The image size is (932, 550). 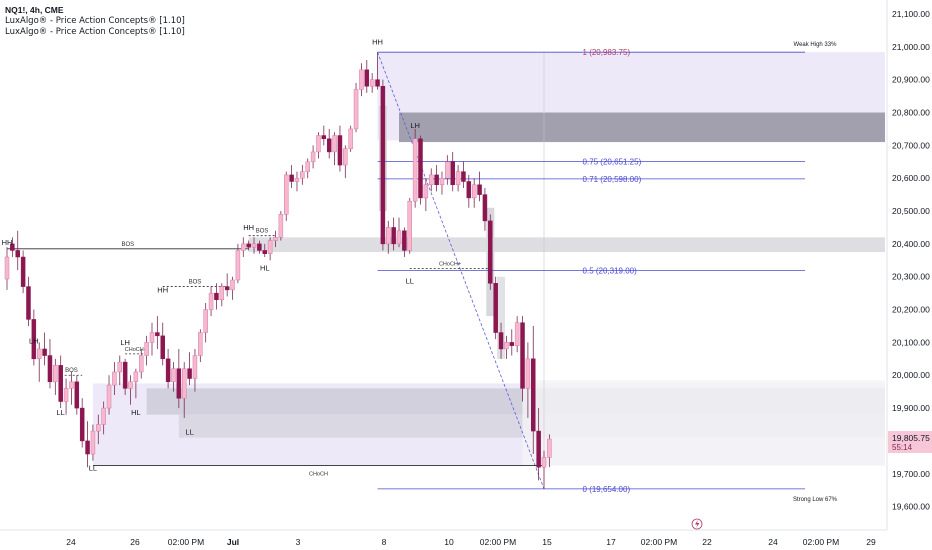 What do you see at coordinates (697, 524) in the screenshot?
I see `lightning-icon` at bounding box center [697, 524].